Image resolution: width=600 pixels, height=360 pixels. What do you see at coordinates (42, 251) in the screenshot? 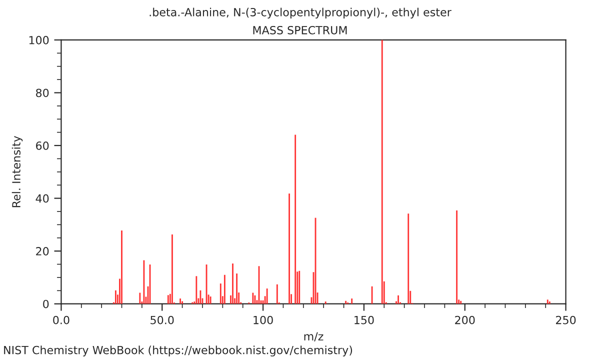
I see `y-tick-label: 20` at bounding box center [42, 251].